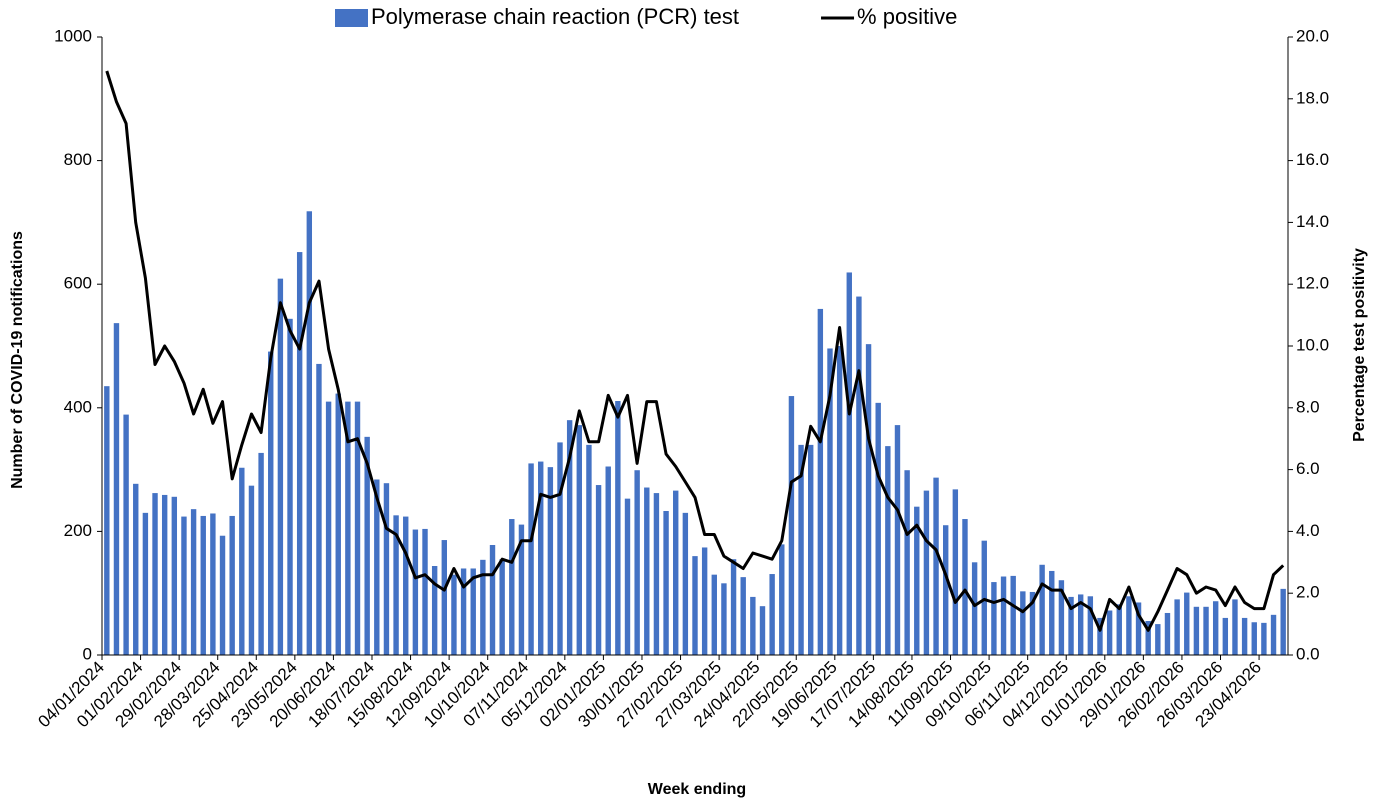 This screenshot has height=802, width=1386. Describe the element at coordinates (1312, 283) in the screenshot. I see `y2-tick-label: 12.0` at that location.